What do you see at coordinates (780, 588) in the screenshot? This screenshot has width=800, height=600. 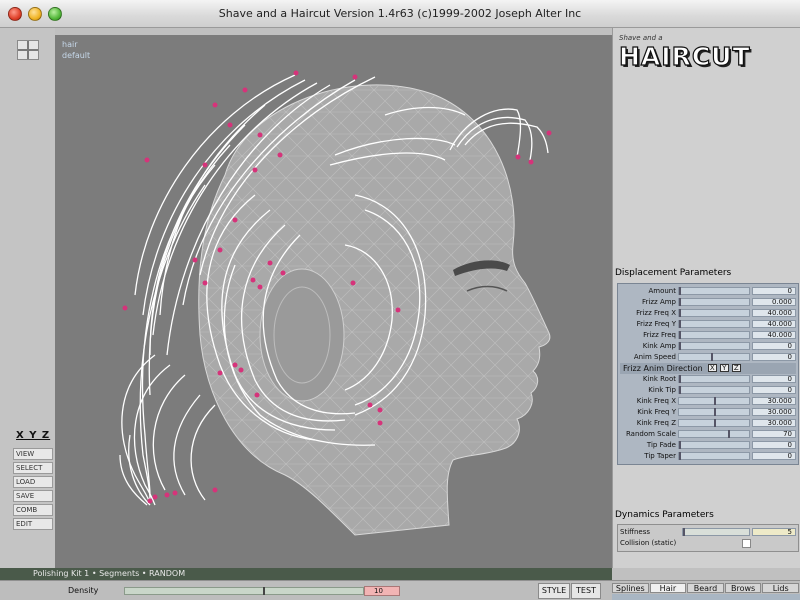 I see `tab-lids: Lids` at bounding box center [780, 588].